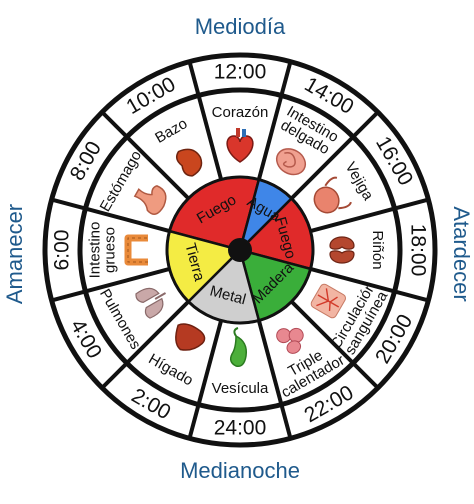 The height and width of the screenshot is (504, 474). What do you see at coordinates (189, 162) in the screenshot?
I see `spleen-icon` at bounding box center [189, 162].